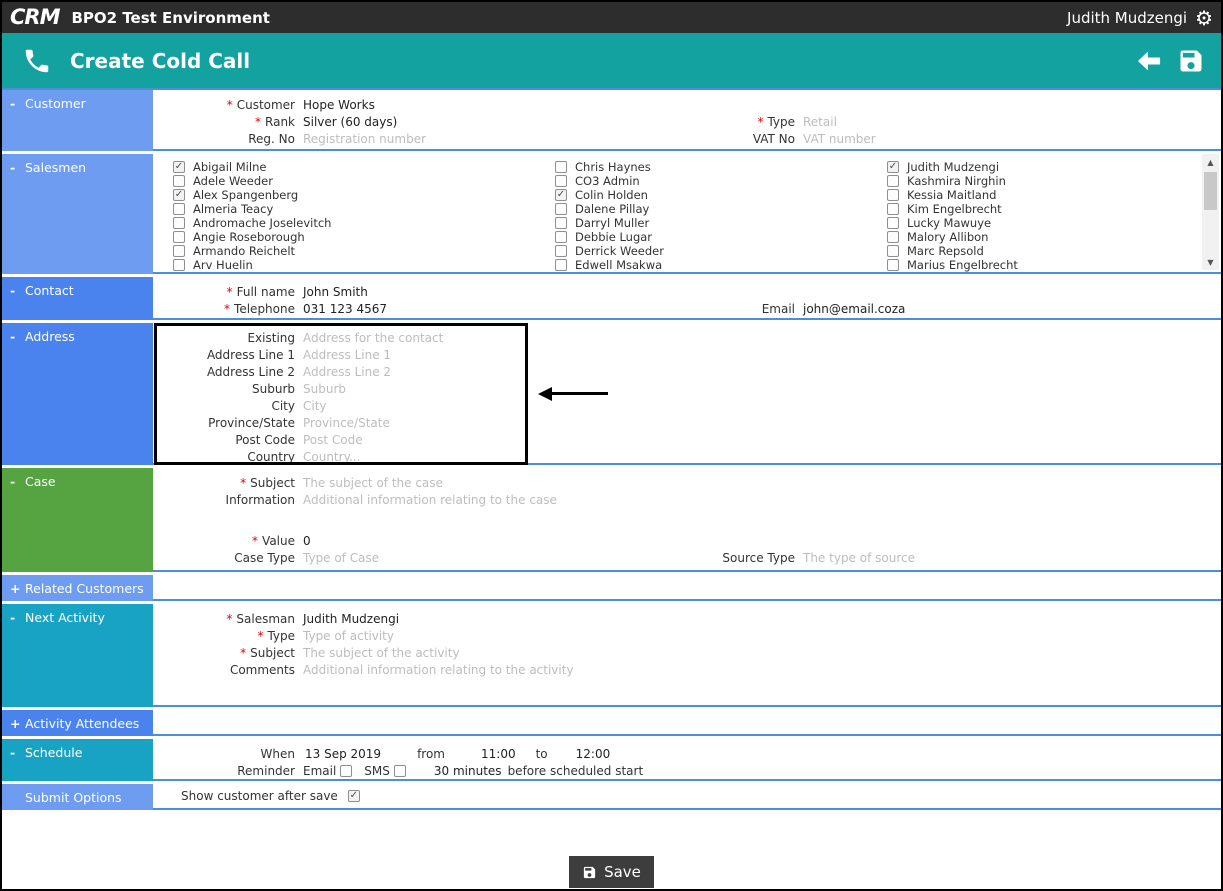 This screenshot has height=891, width=1223. What do you see at coordinates (351, 618) in the screenshot?
I see `activity-salesman-field: Judith Mudzengi` at bounding box center [351, 618].